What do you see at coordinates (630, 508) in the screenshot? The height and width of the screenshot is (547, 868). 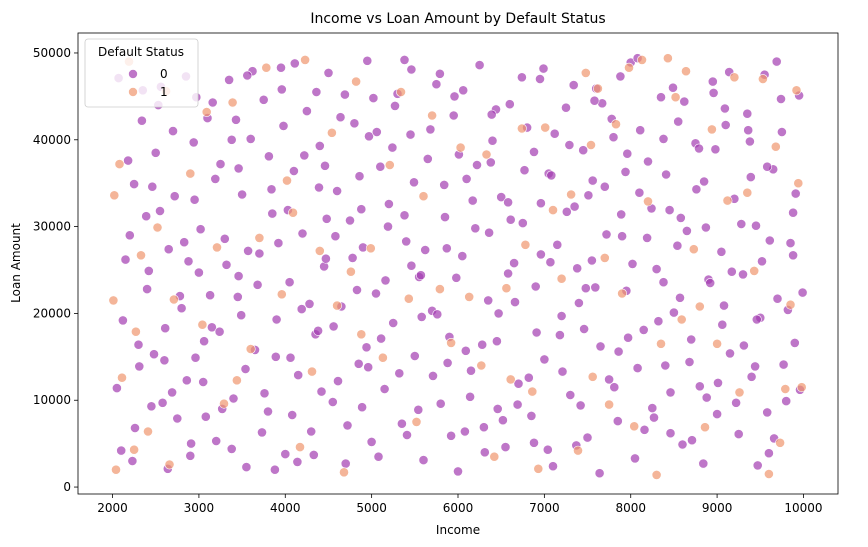 I see `x-tick-label: 8000` at bounding box center [630, 508].